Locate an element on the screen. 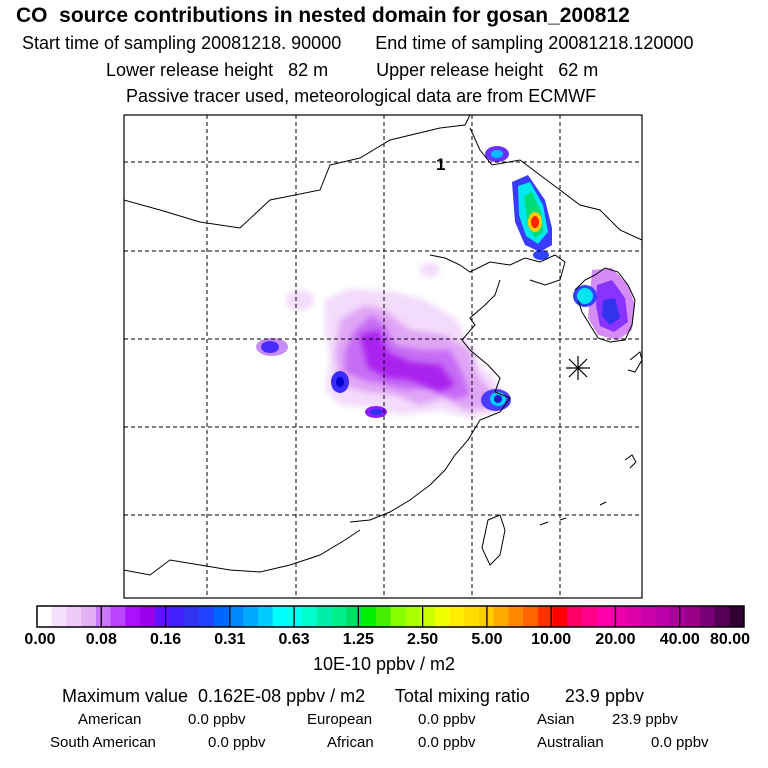 The width and height of the screenshot is (768, 768). colorbar-tick-label: 10.00 is located at coordinates (551, 639).